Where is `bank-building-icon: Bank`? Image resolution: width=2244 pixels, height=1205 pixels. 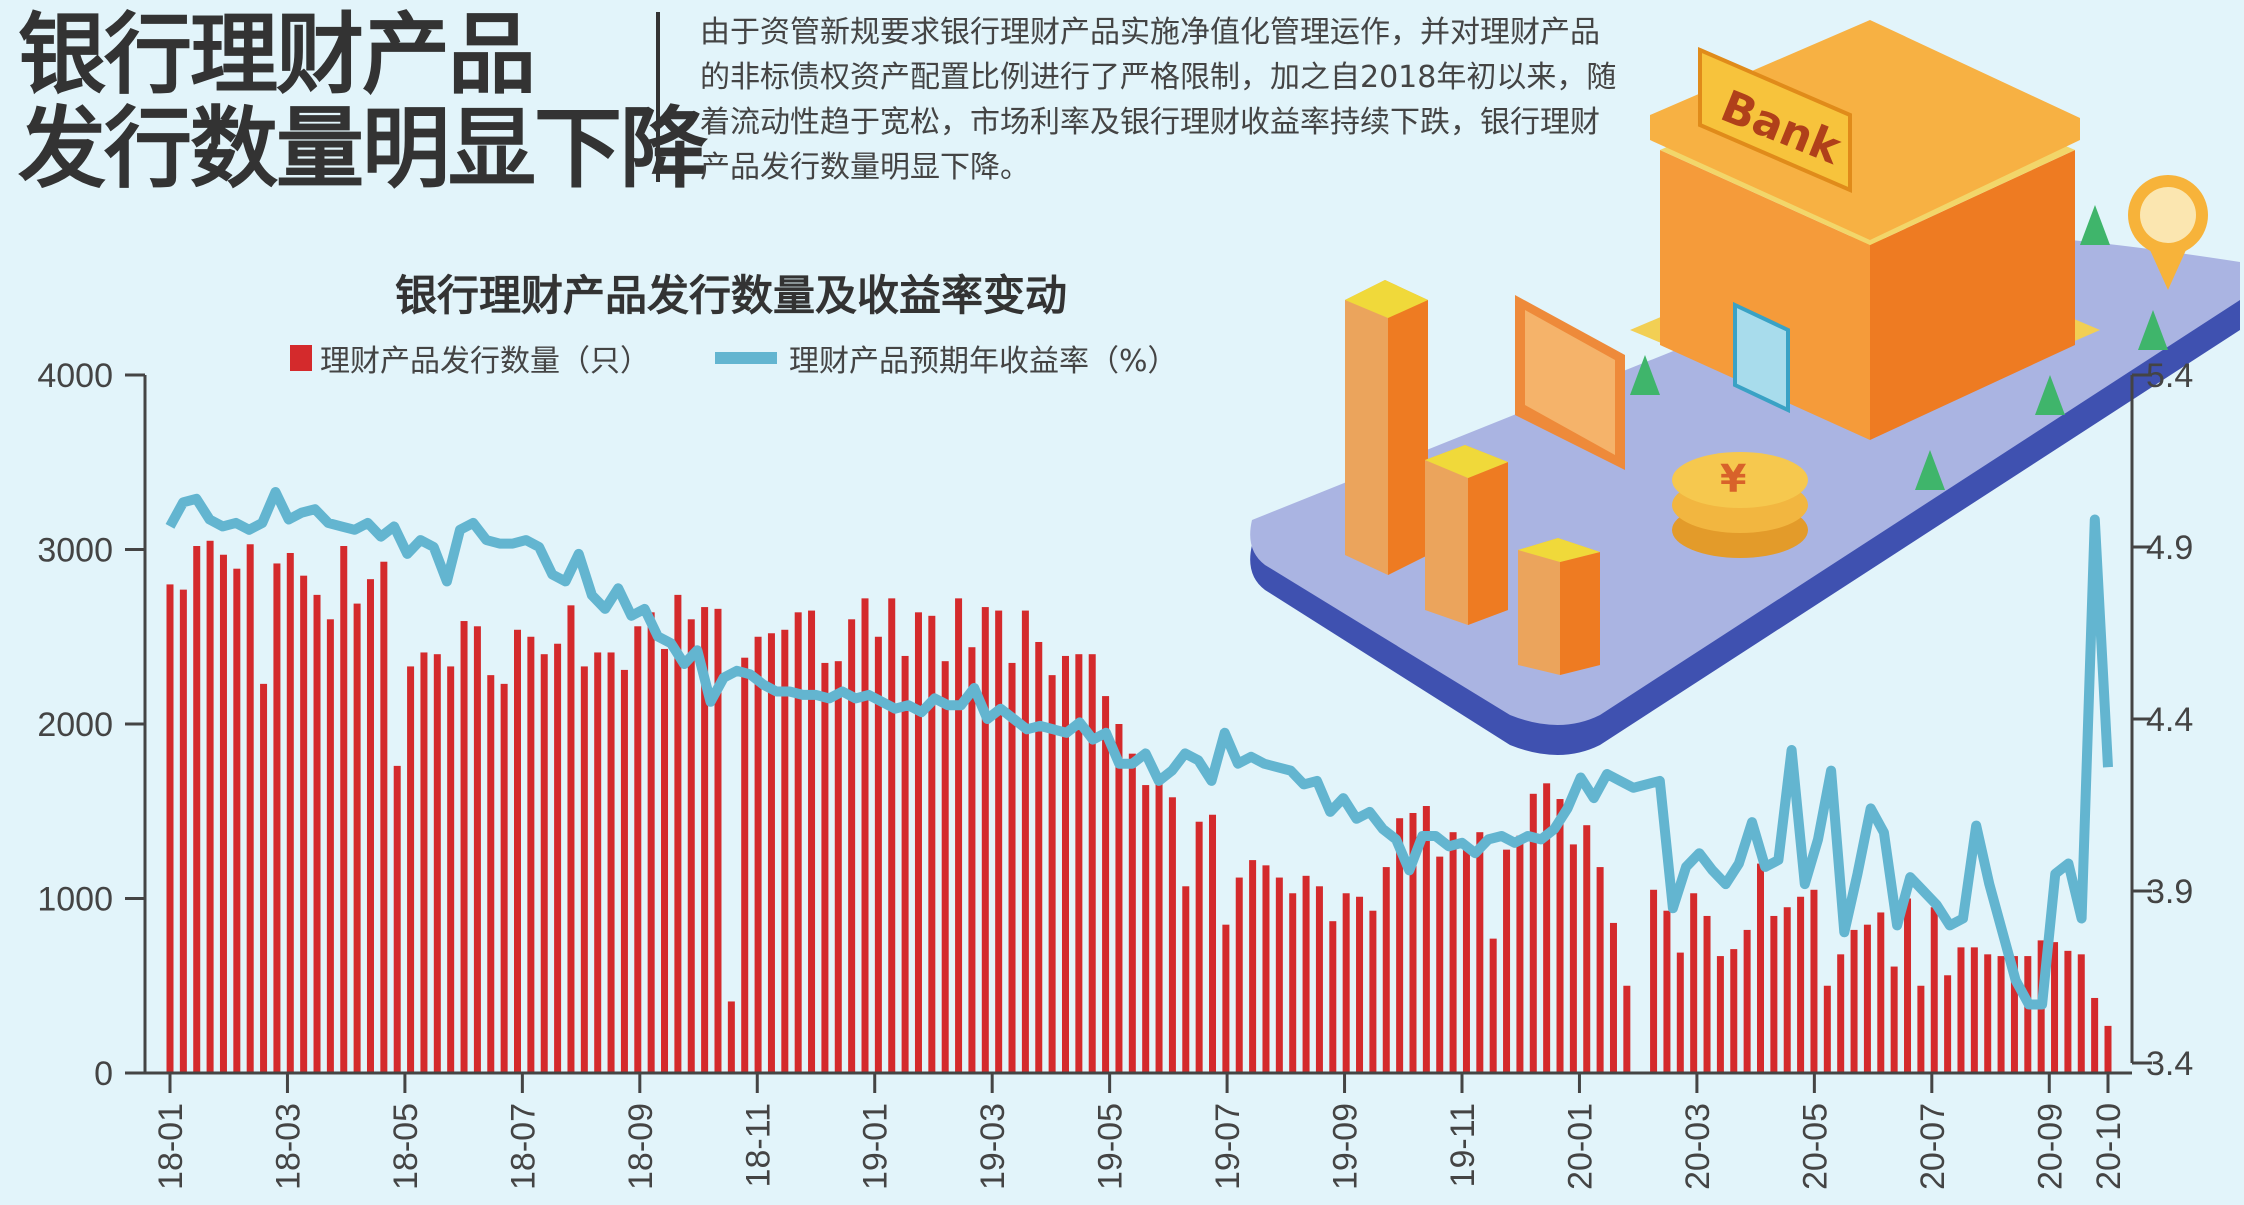 bank-building-icon: Bank is located at coordinates (1865, 230).